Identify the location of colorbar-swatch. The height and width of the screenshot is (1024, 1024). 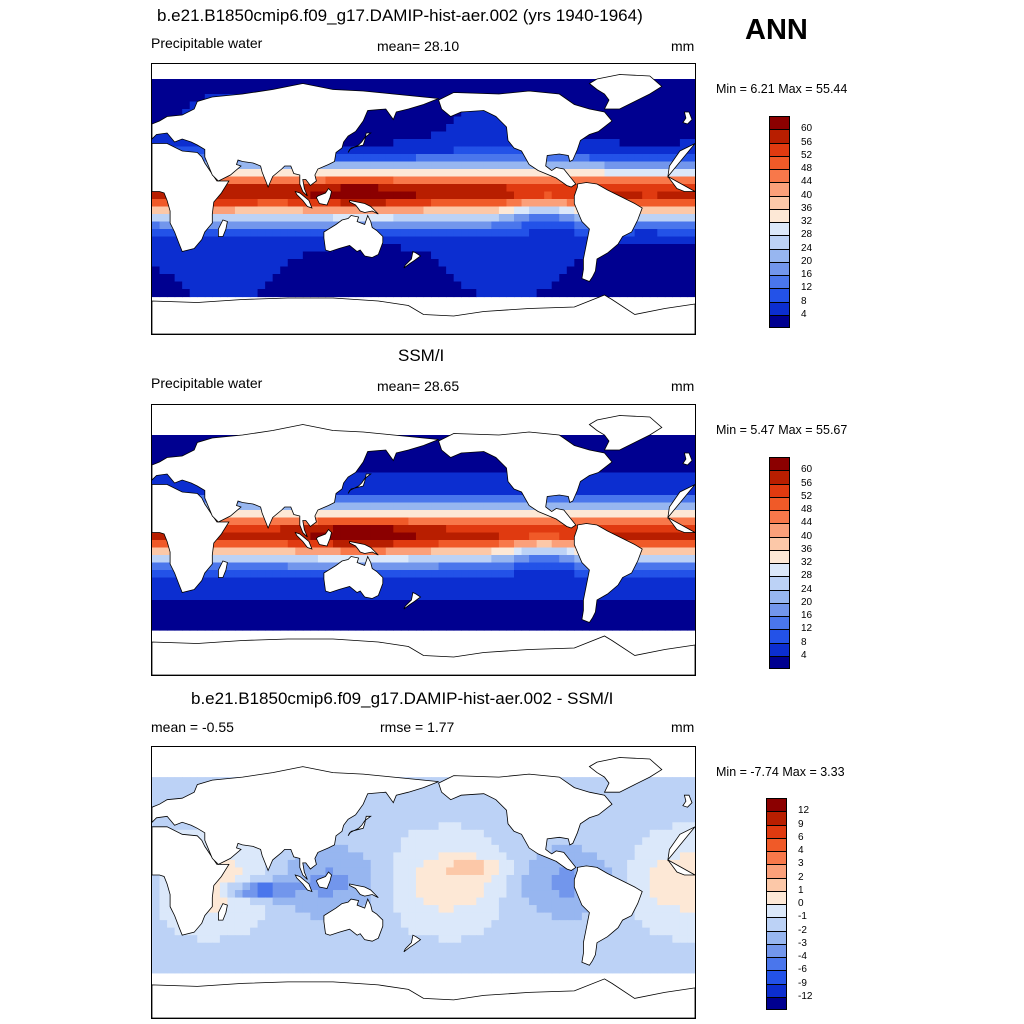
(779, 308).